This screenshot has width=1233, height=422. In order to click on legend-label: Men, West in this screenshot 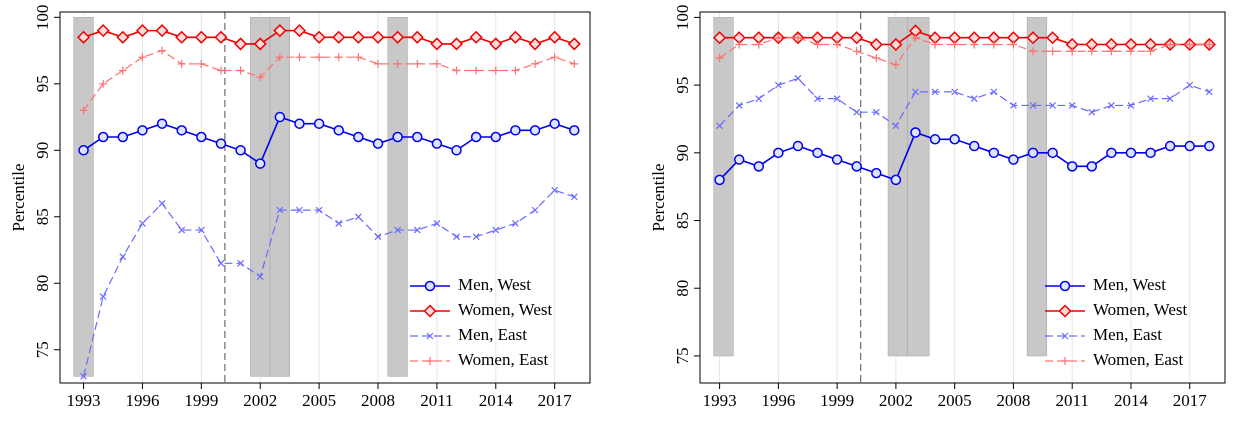, I will do `click(494, 284)`.